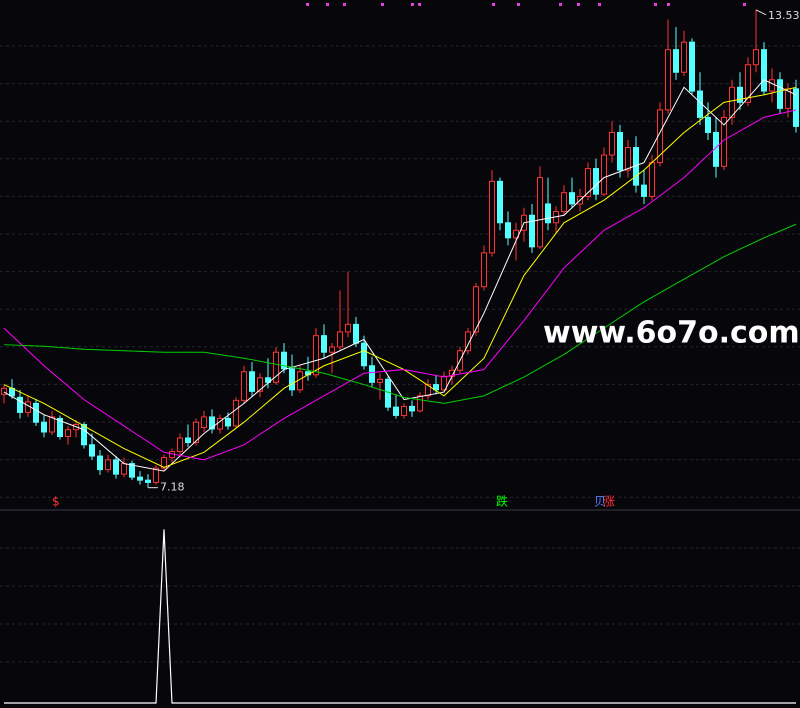 Image resolution: width=800 pixels, height=708 pixels. Describe the element at coordinates (56, 502) in the screenshot. I see `signal-label: $` at that location.